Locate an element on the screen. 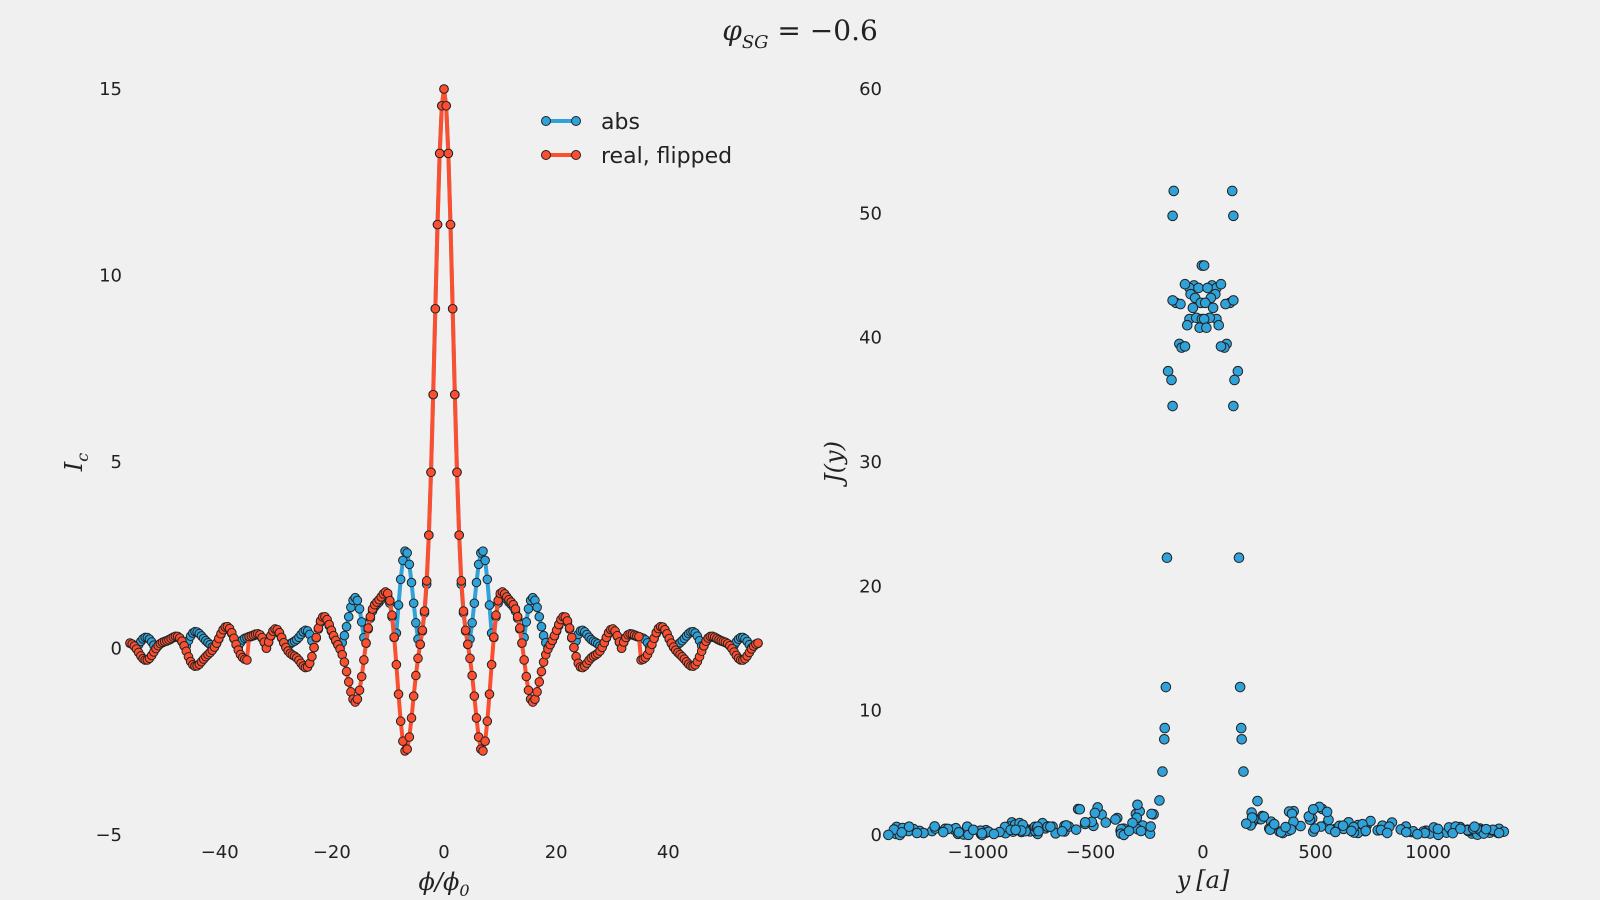 This screenshot has height=900, width=1600. left-x-ticks: −40 −20 0 20 40 is located at coordinates (440, 852).